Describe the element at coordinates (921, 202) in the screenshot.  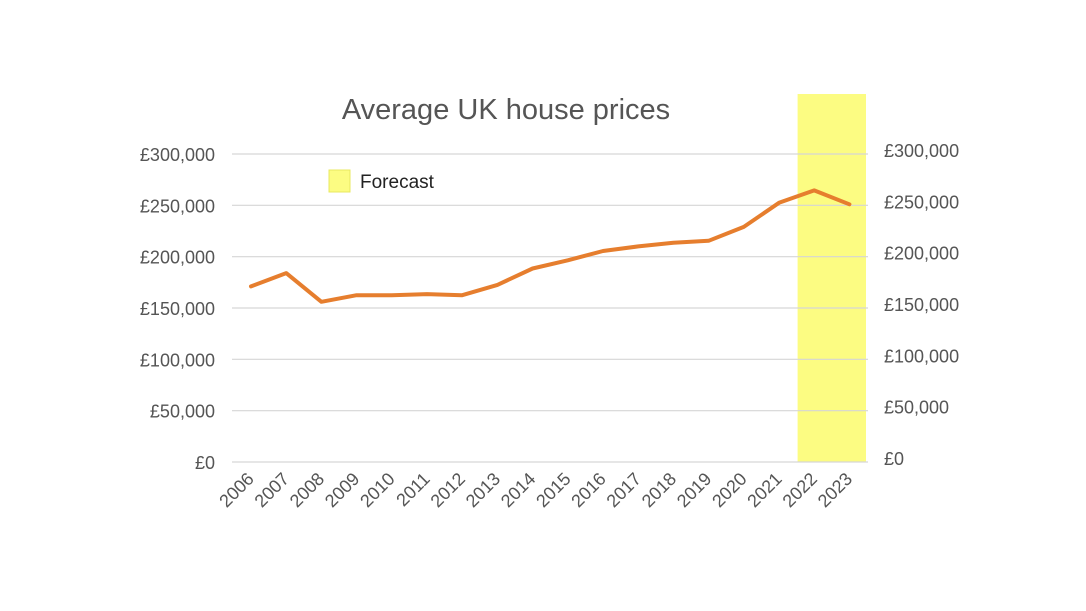
I see `y-tick-label-right: £250,000` at that location.